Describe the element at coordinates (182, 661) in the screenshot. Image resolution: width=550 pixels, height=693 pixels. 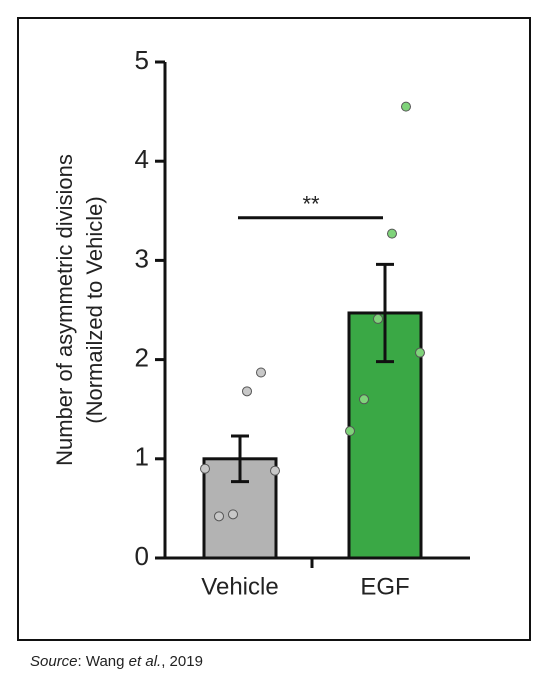
I see `source-text: , 2019` at that location.